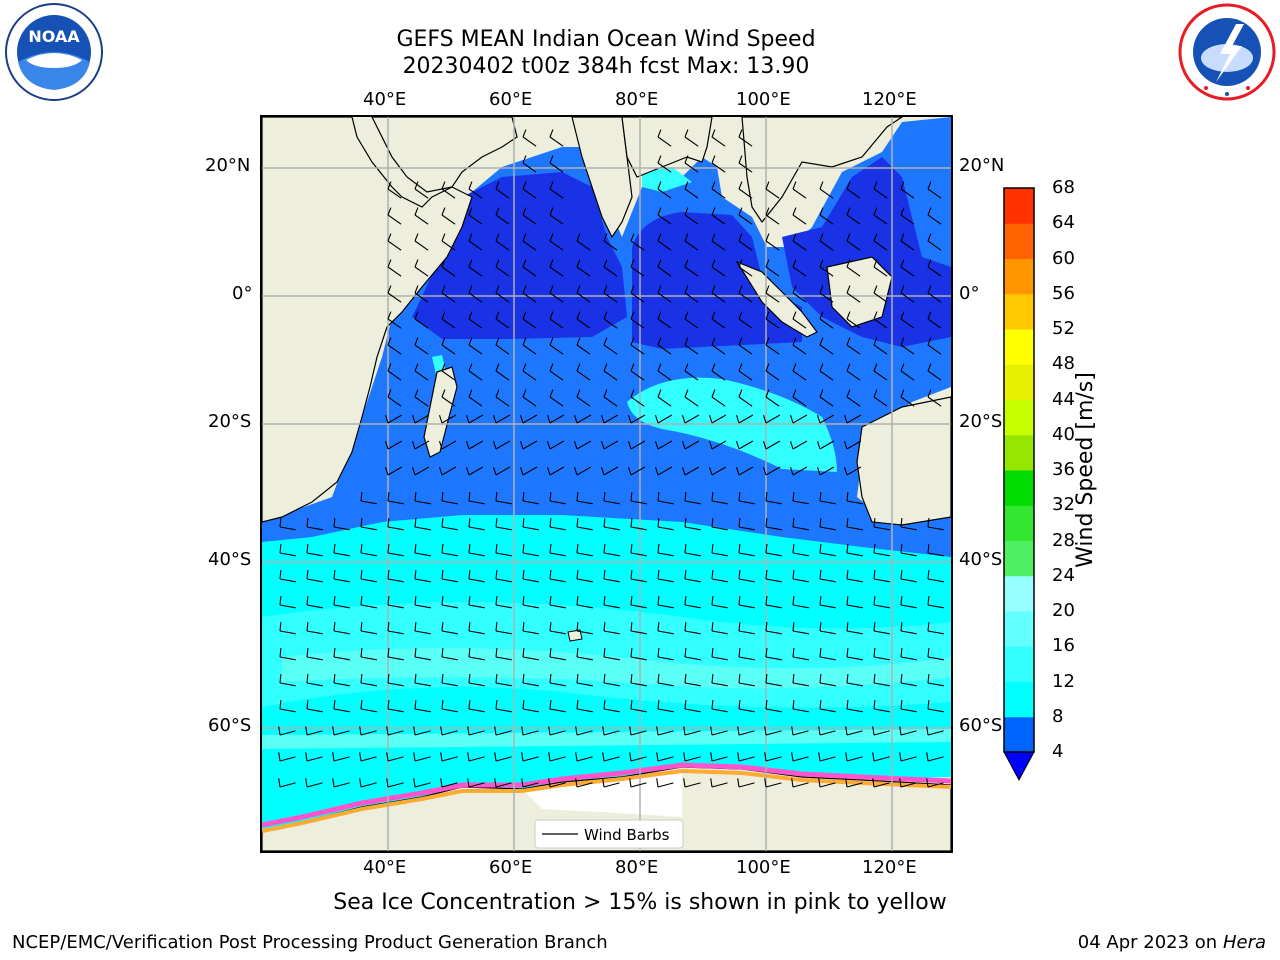  I want to click on lon-tick-bottom: 80°E, so click(637, 867).